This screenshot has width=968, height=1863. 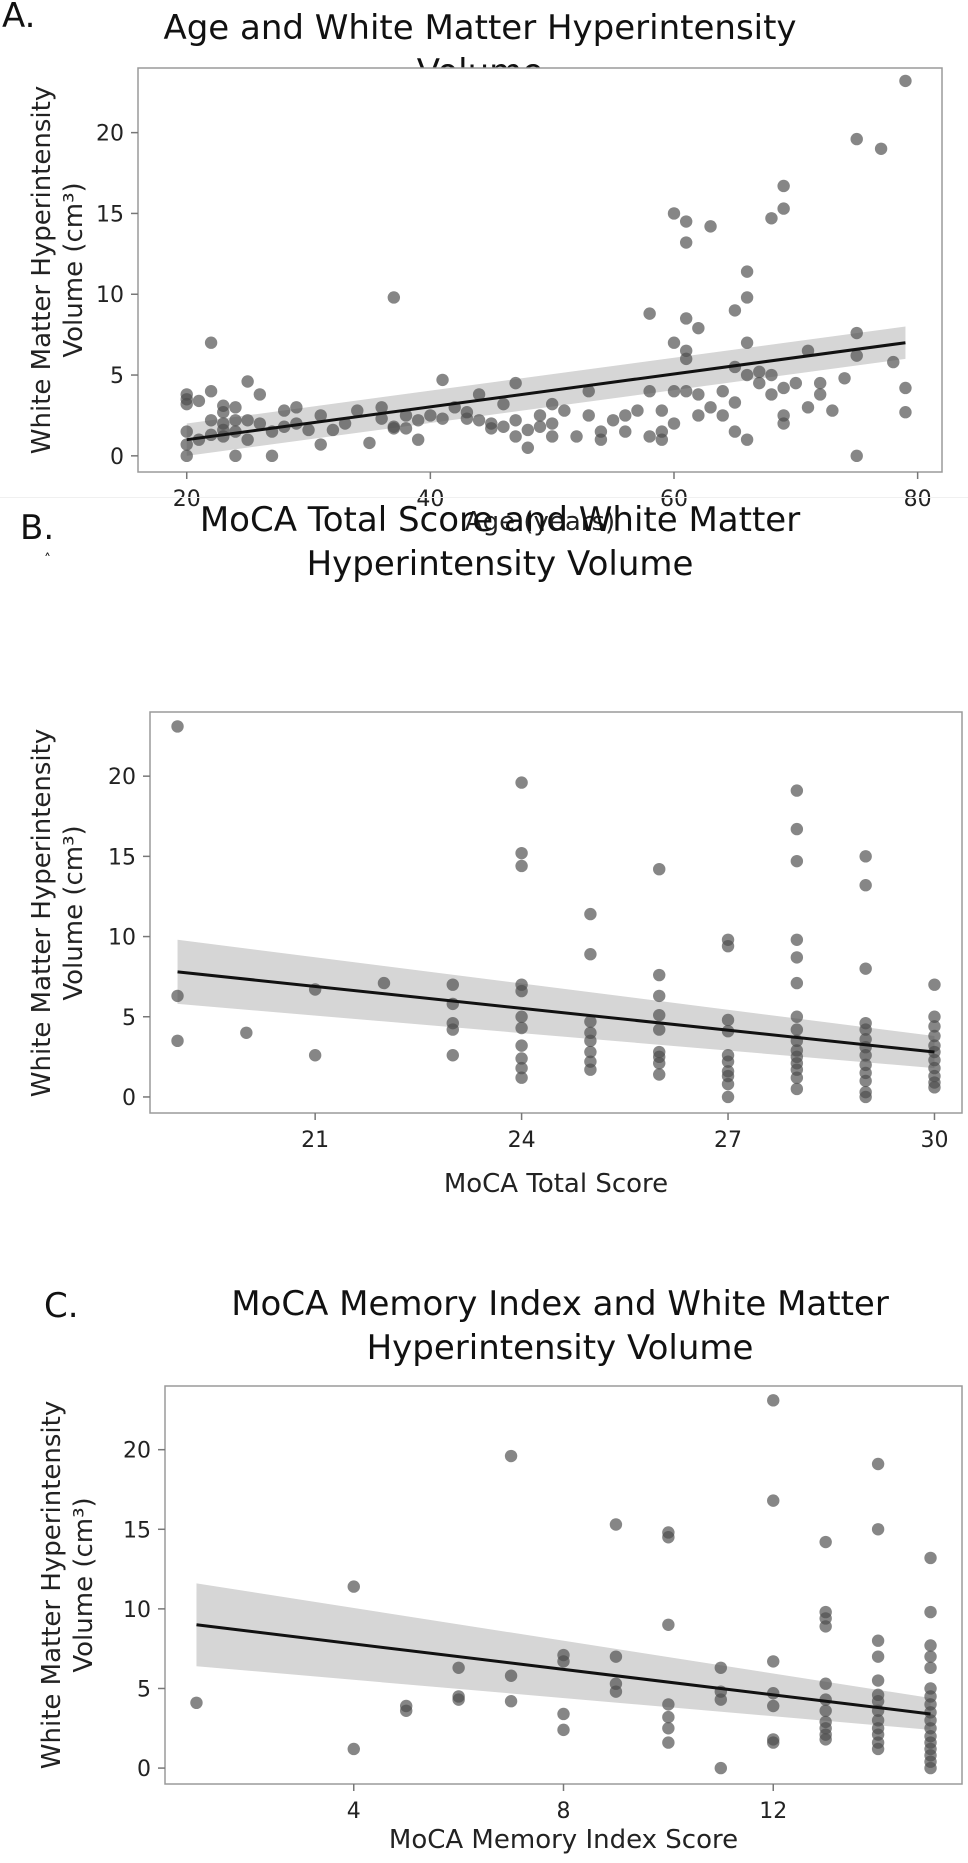 What do you see at coordinates (484, 497) in the screenshot?
I see `panel-divider` at bounding box center [484, 497].